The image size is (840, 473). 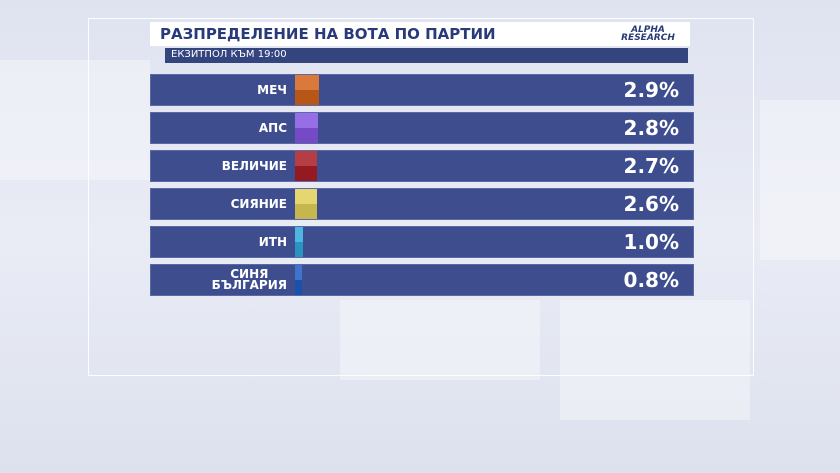 I want to click on value-label: 2.7%, so click(x=651, y=166).